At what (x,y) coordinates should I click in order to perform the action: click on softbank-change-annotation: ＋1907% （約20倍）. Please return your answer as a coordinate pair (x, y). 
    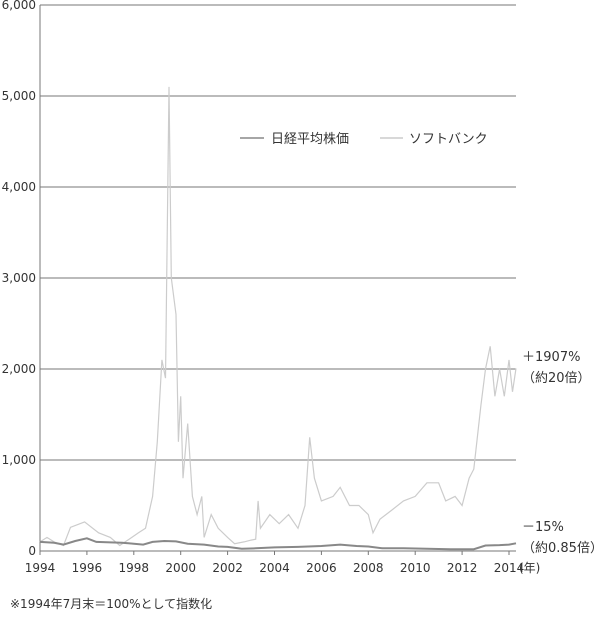
    Looking at the image, I should click on (556, 368).